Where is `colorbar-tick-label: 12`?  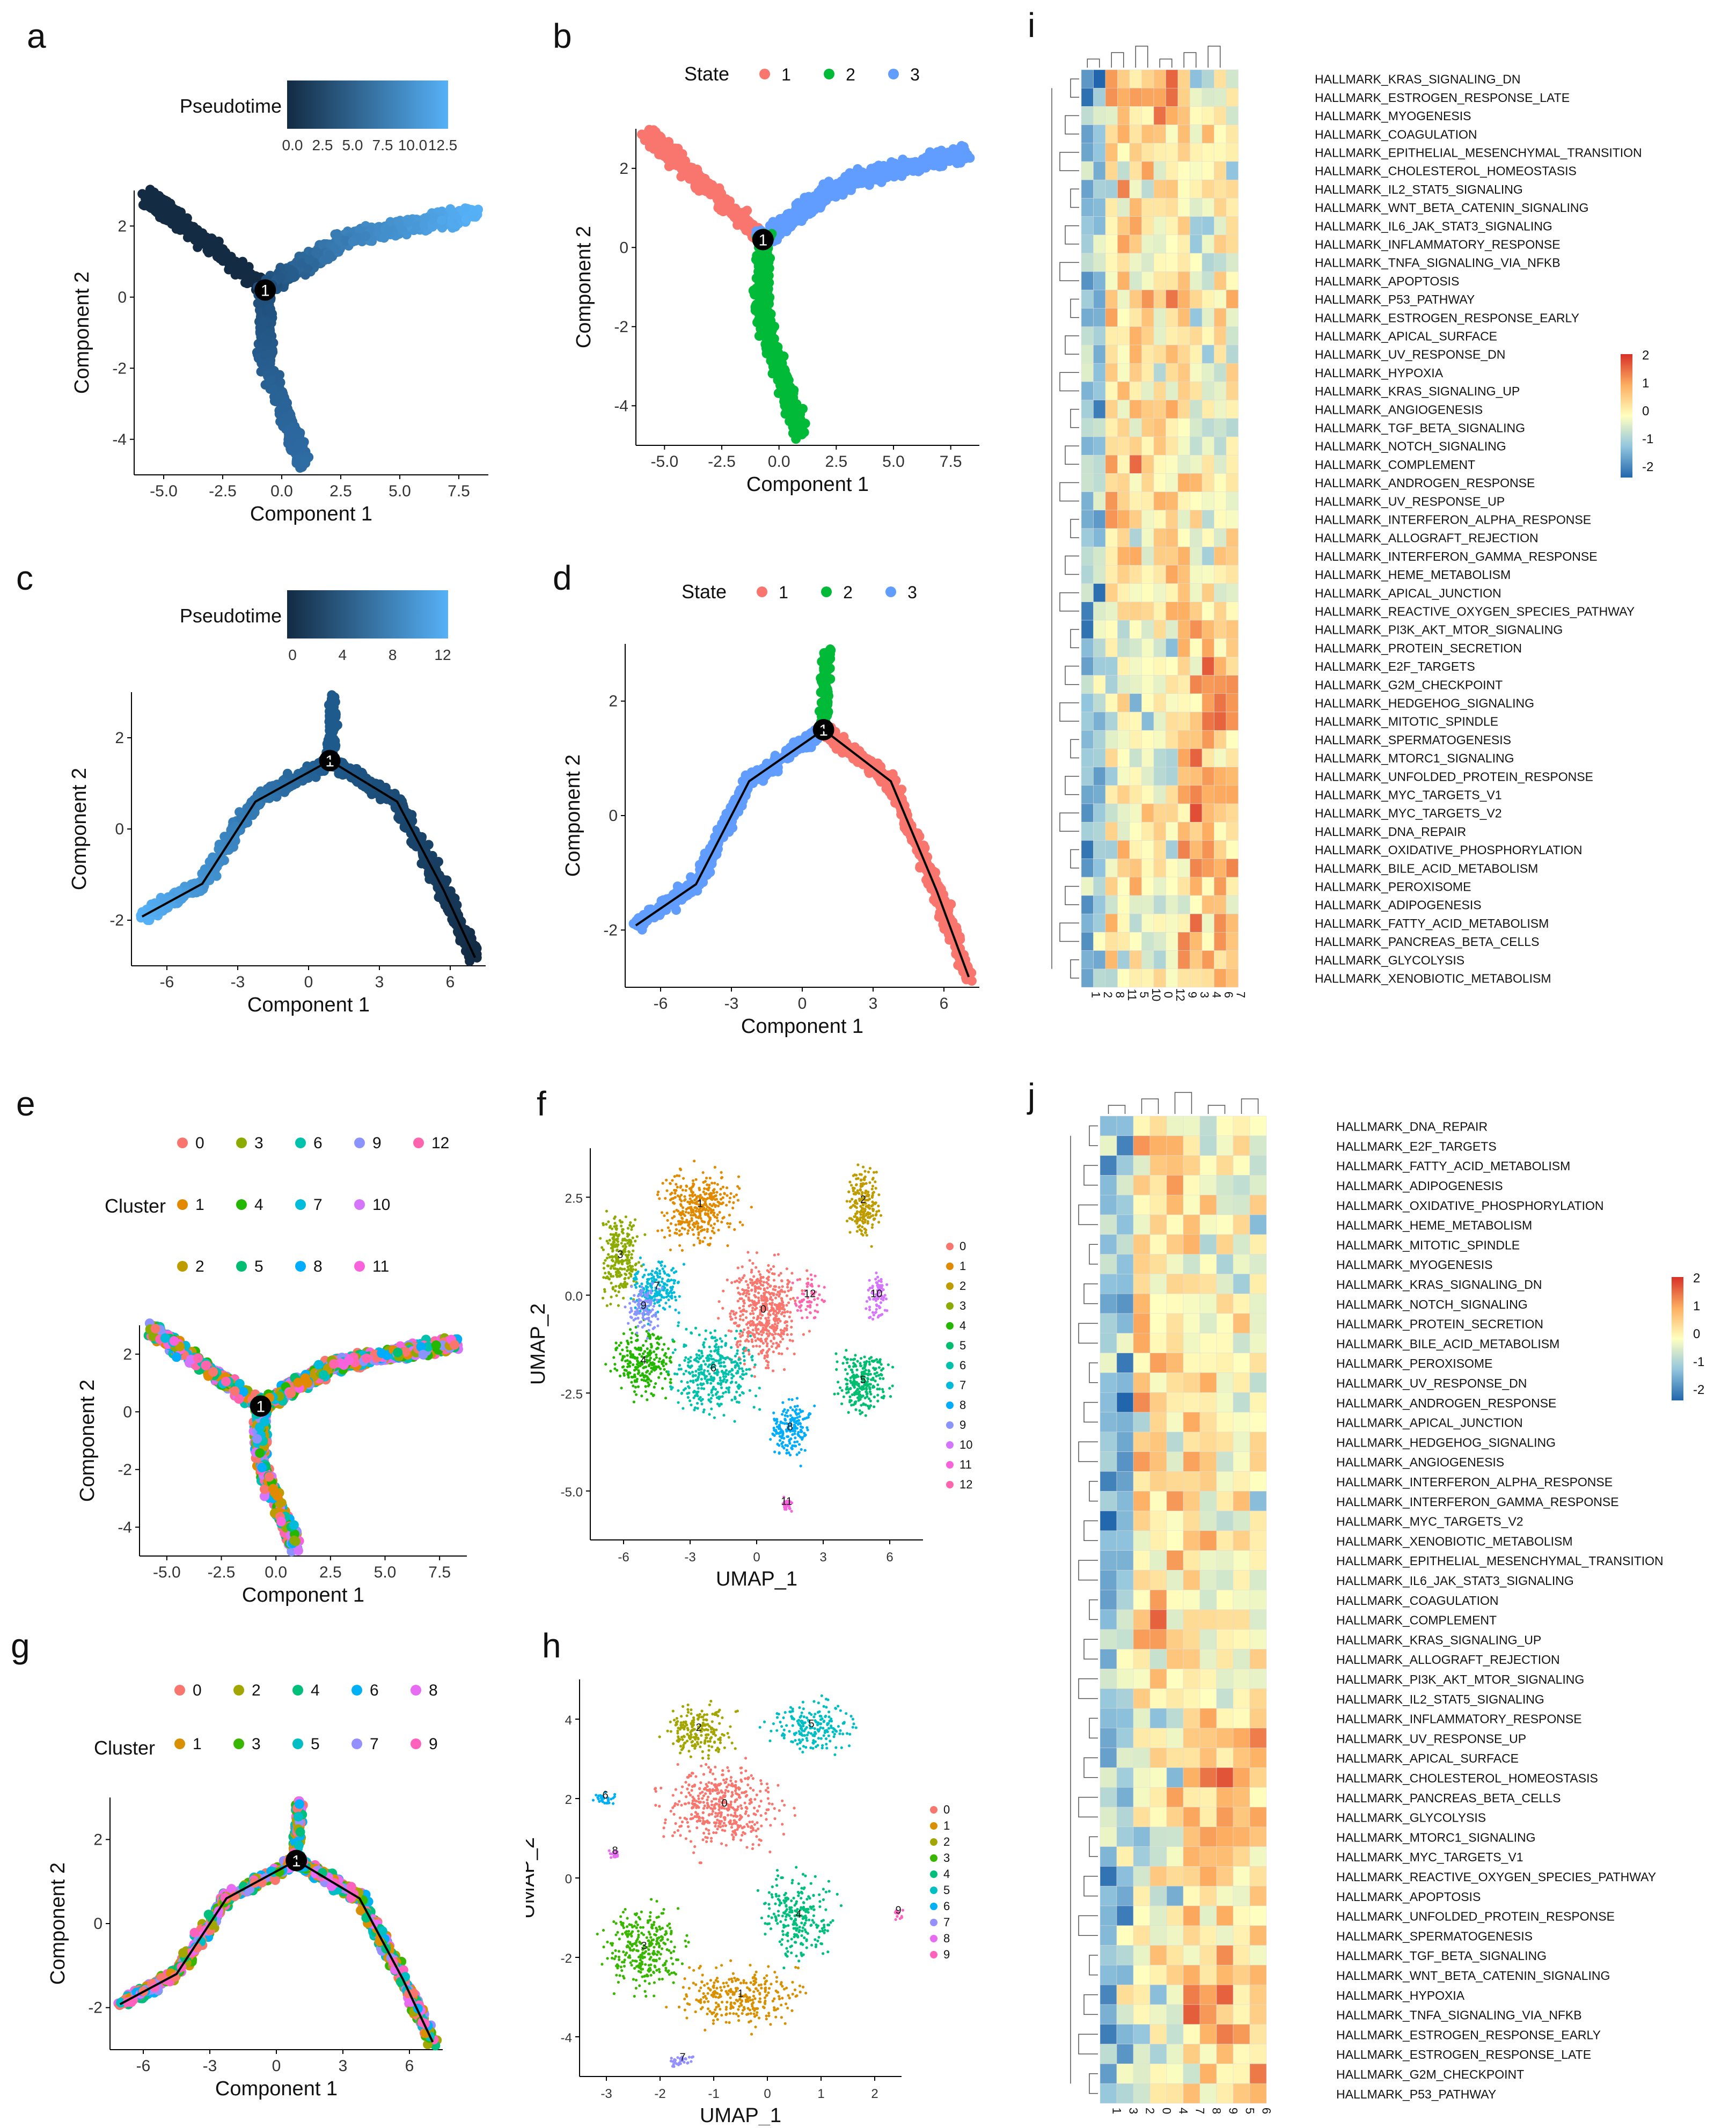
colorbar-tick-label: 12 is located at coordinates (442, 655).